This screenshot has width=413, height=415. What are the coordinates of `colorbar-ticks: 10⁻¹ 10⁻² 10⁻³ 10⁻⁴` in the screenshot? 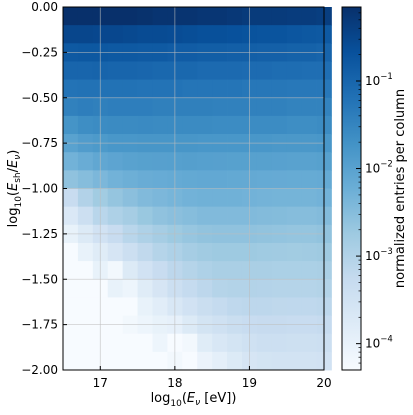 It's located at (374, 191).